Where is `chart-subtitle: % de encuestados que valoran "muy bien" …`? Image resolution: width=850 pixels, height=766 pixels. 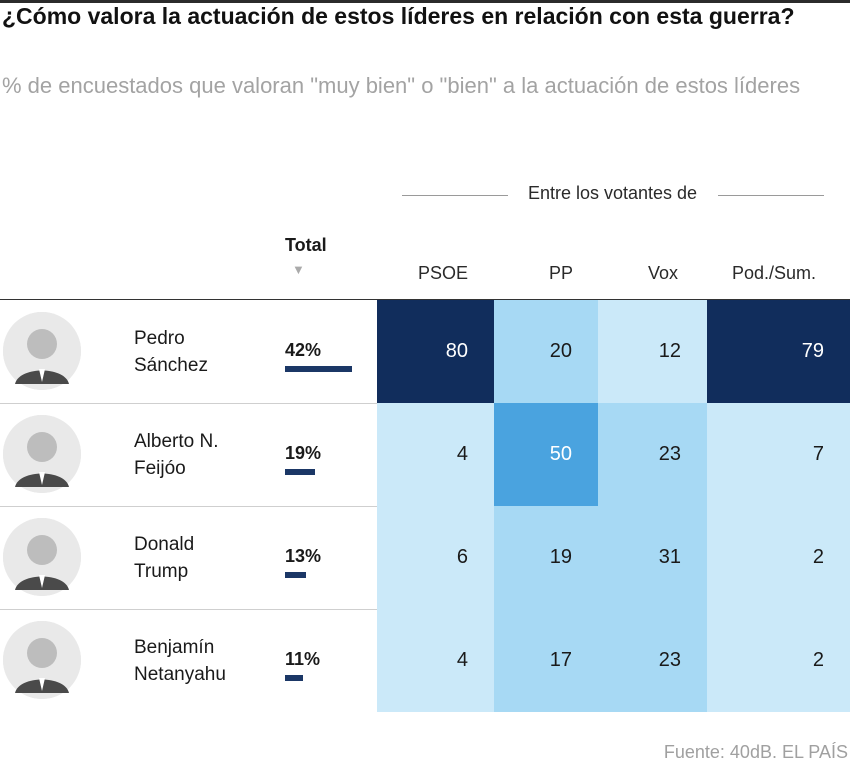 chart-subtitle: % de encuestados que valoran "muy bien" … is located at coordinates (401, 85).